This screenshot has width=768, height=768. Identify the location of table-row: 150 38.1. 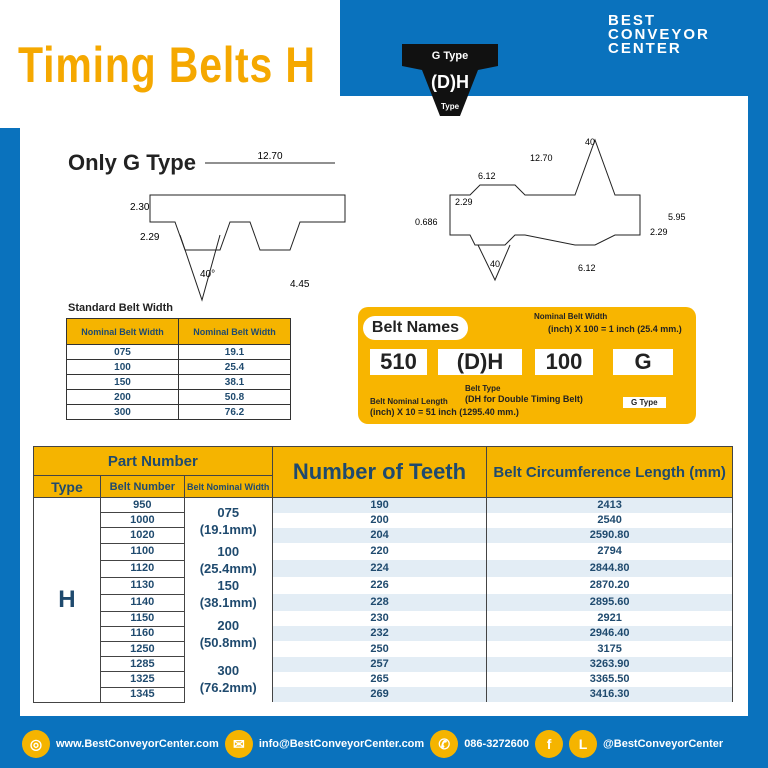
(178, 382).